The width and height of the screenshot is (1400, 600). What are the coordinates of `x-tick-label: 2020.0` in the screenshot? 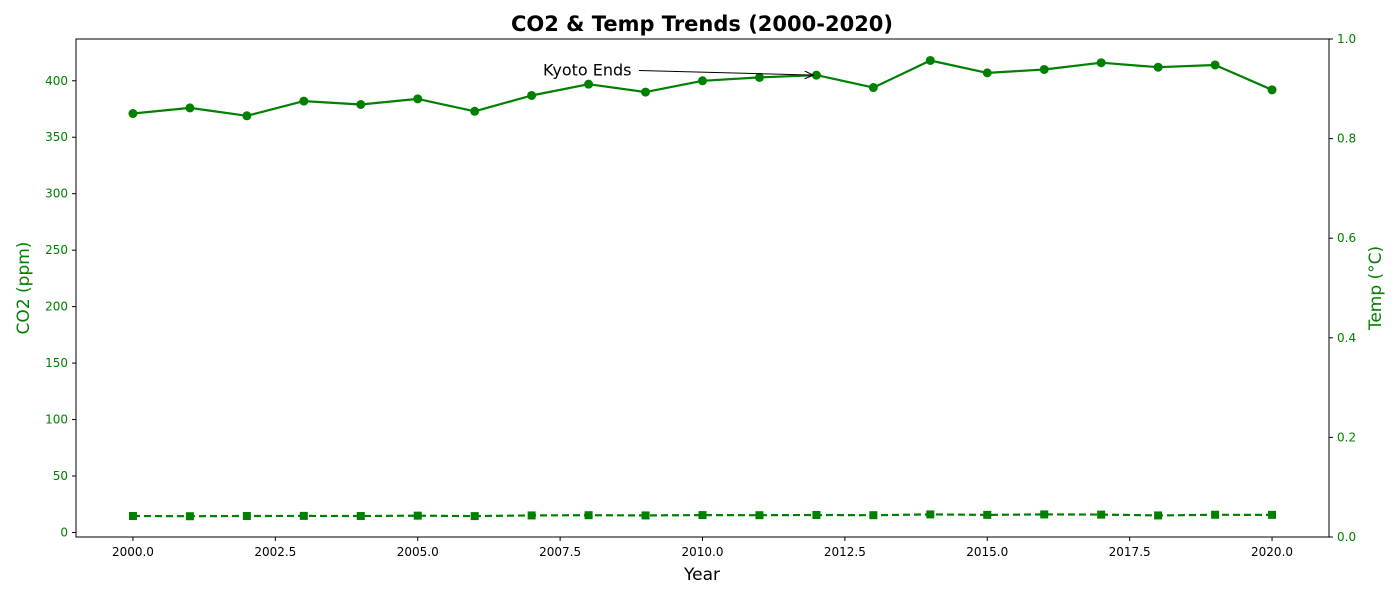 It's located at (1272, 552).